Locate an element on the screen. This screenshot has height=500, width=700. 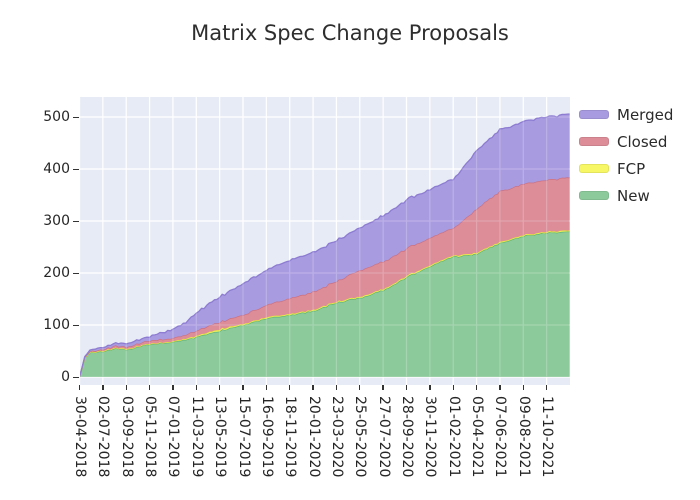
x-tick-label: 20-01-2020 is located at coordinates (313, 437).